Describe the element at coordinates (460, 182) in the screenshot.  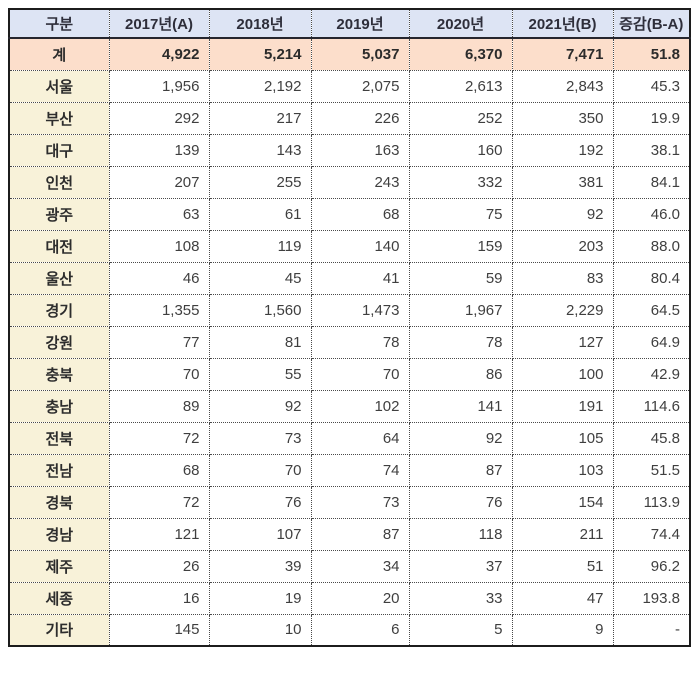
I see `value-cell: 332` at that location.